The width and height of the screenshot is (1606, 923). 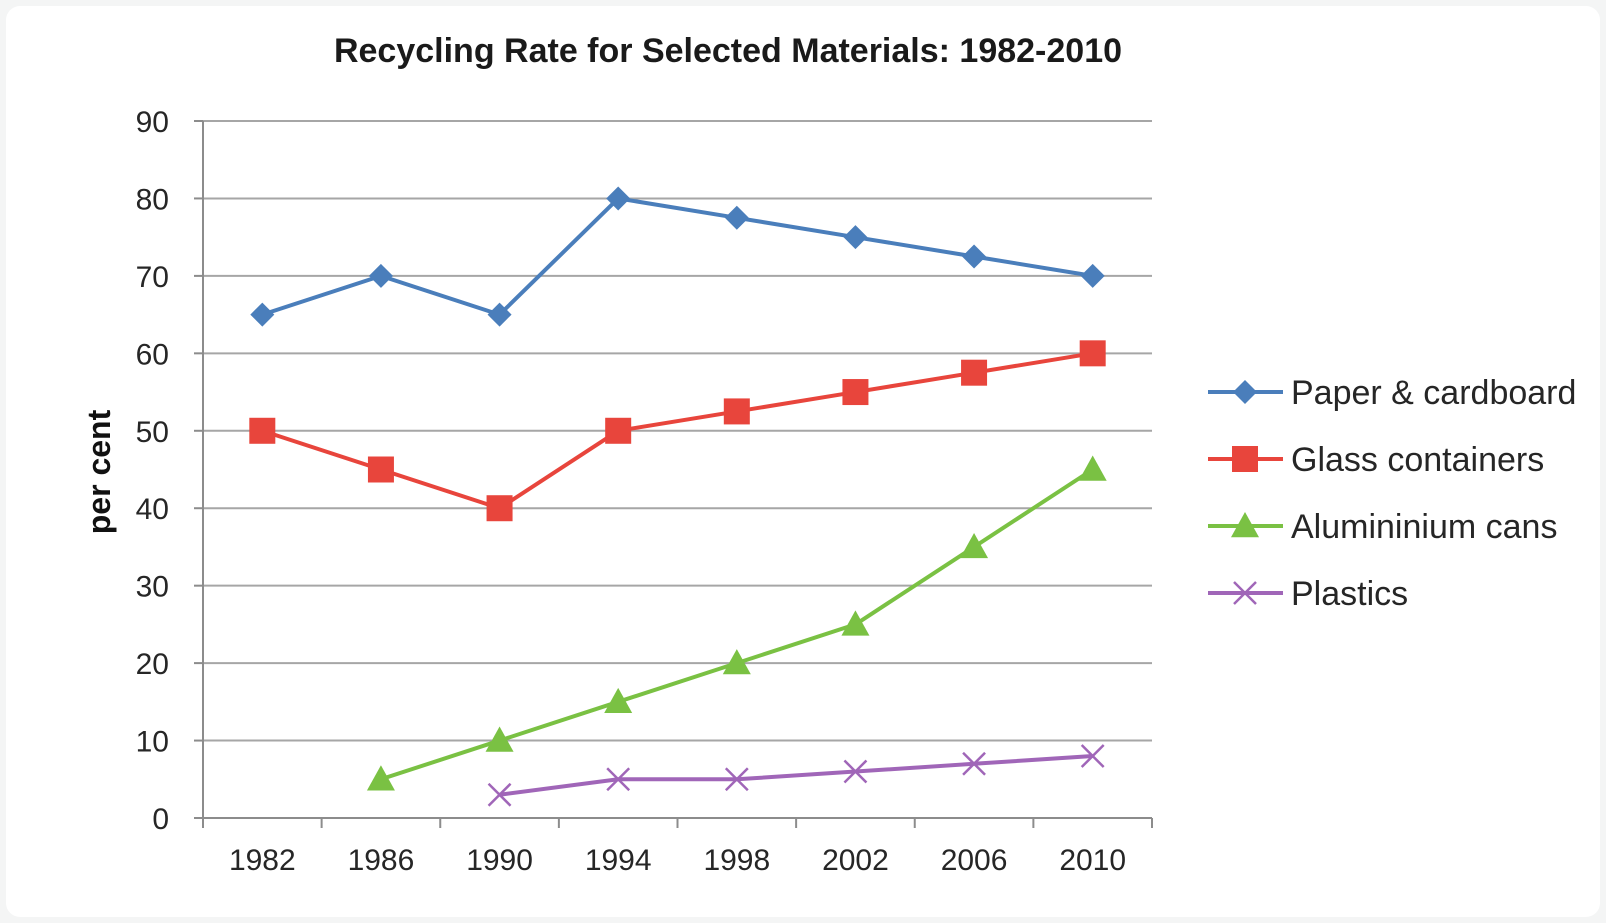 What do you see at coordinates (618, 779) in the screenshot?
I see `point-plastics-1994` at bounding box center [618, 779].